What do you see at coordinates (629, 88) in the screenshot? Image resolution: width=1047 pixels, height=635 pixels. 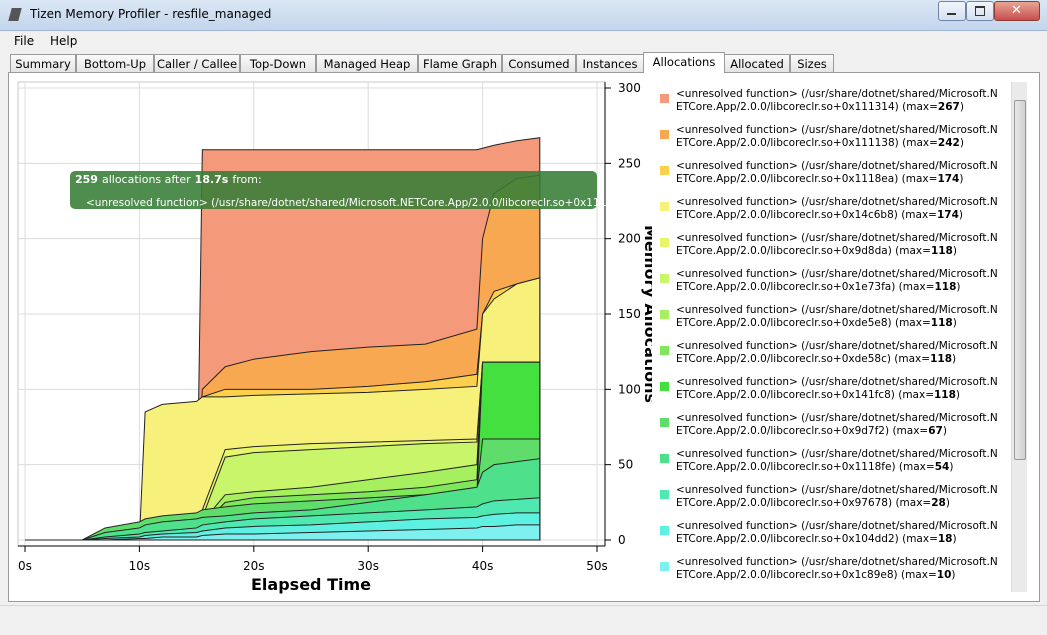 I see `y-tick-label: 300` at bounding box center [629, 88].